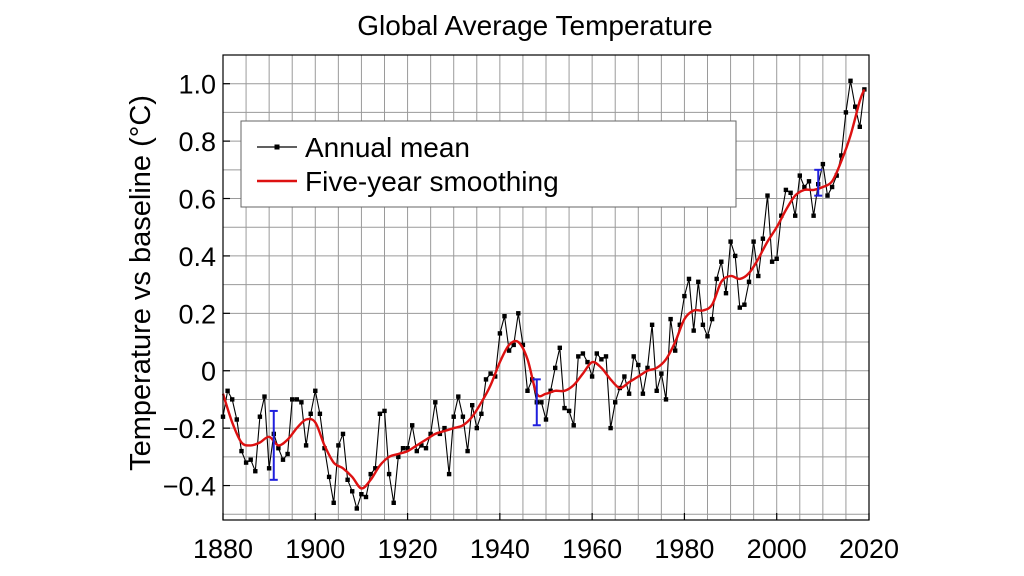 Image resolution: width=1024 pixels, height=576 pixels. I want to click on y-tick-label: 0.6, so click(197, 200).